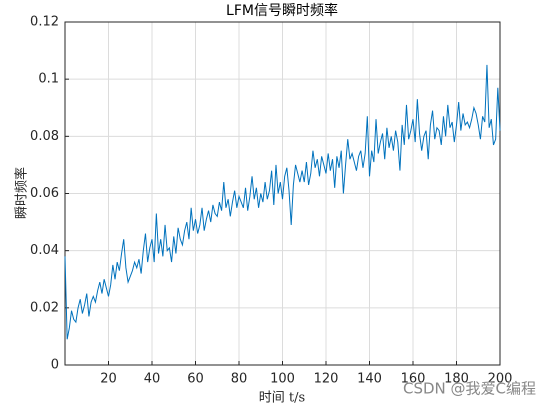 The width and height of the screenshot is (551, 409). I want to click on x-tick-label: 60, so click(195, 379).